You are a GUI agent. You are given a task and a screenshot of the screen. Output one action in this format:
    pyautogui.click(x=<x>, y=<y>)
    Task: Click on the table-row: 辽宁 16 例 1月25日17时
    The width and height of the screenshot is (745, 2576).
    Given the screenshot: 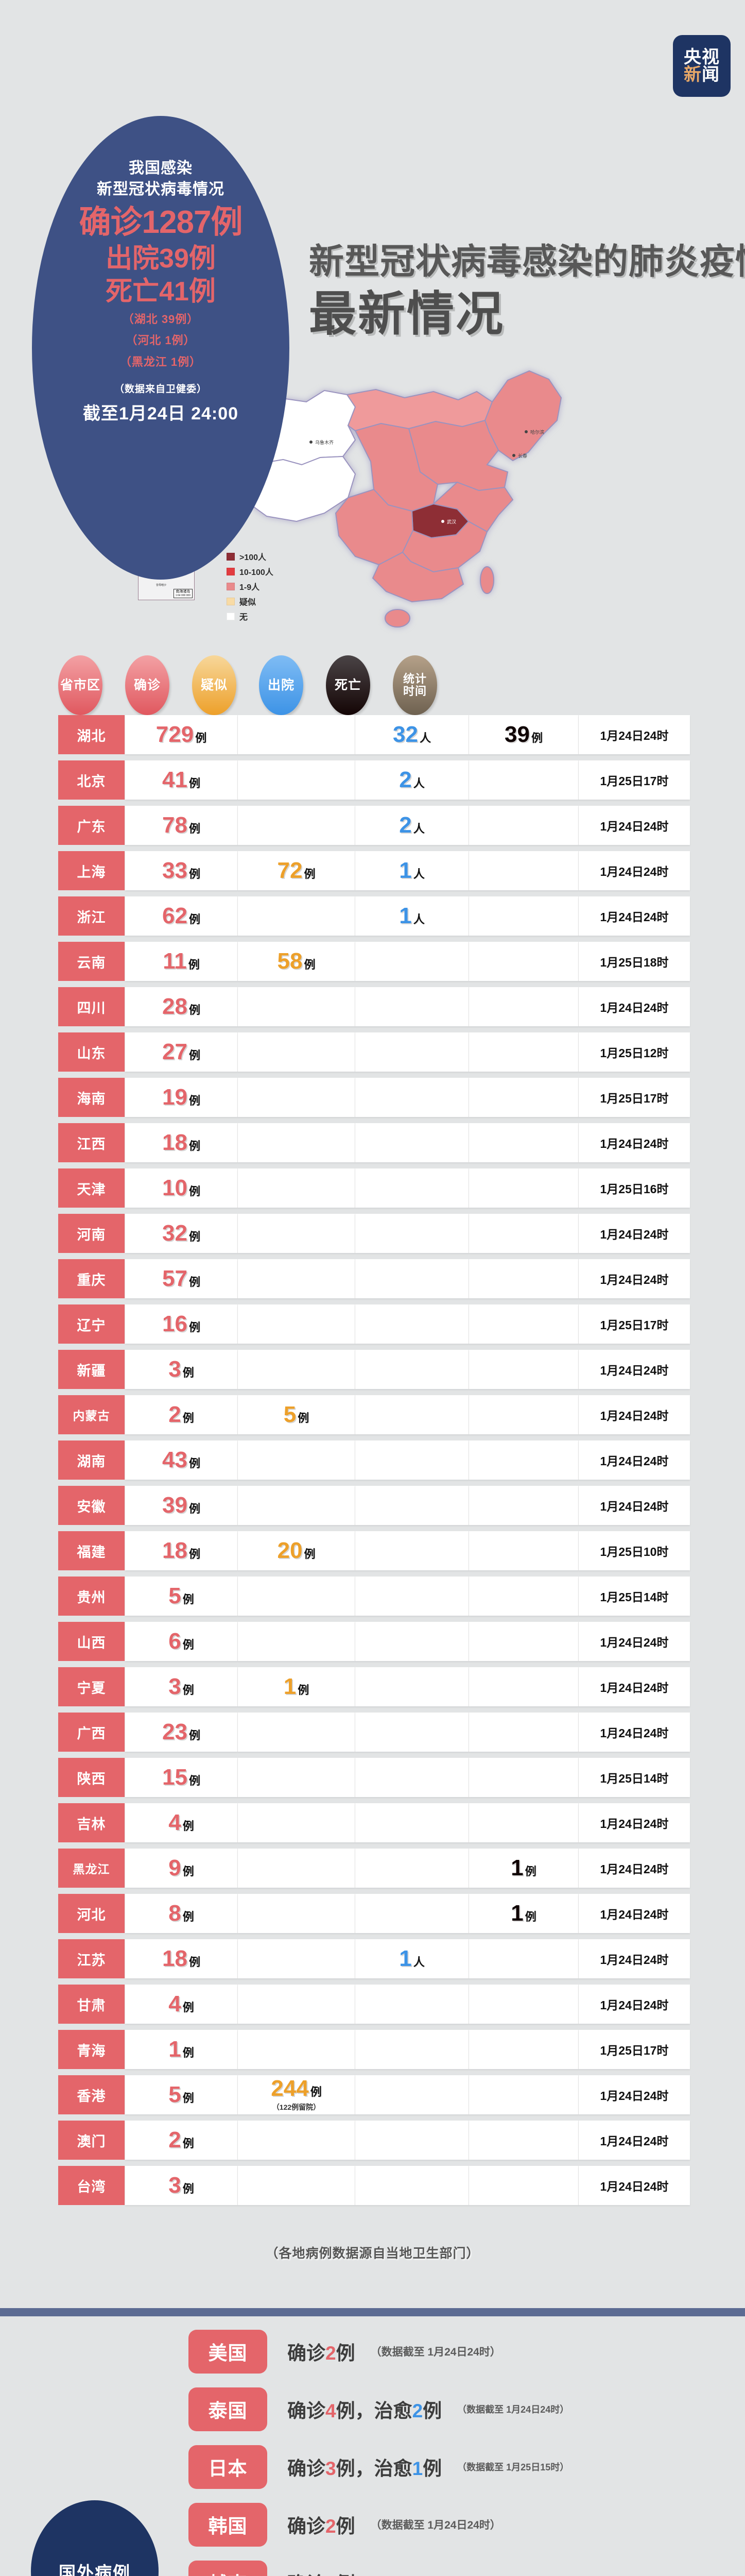 What is the action you would take?
    pyautogui.click(x=372, y=1324)
    